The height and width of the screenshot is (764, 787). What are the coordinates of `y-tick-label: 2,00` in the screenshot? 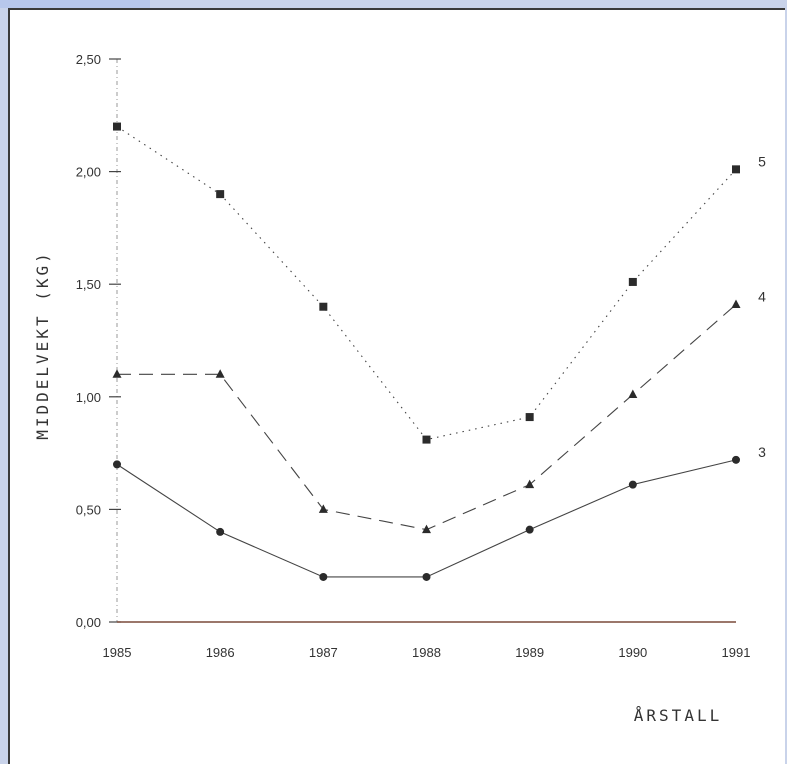 It's located at (88, 172).